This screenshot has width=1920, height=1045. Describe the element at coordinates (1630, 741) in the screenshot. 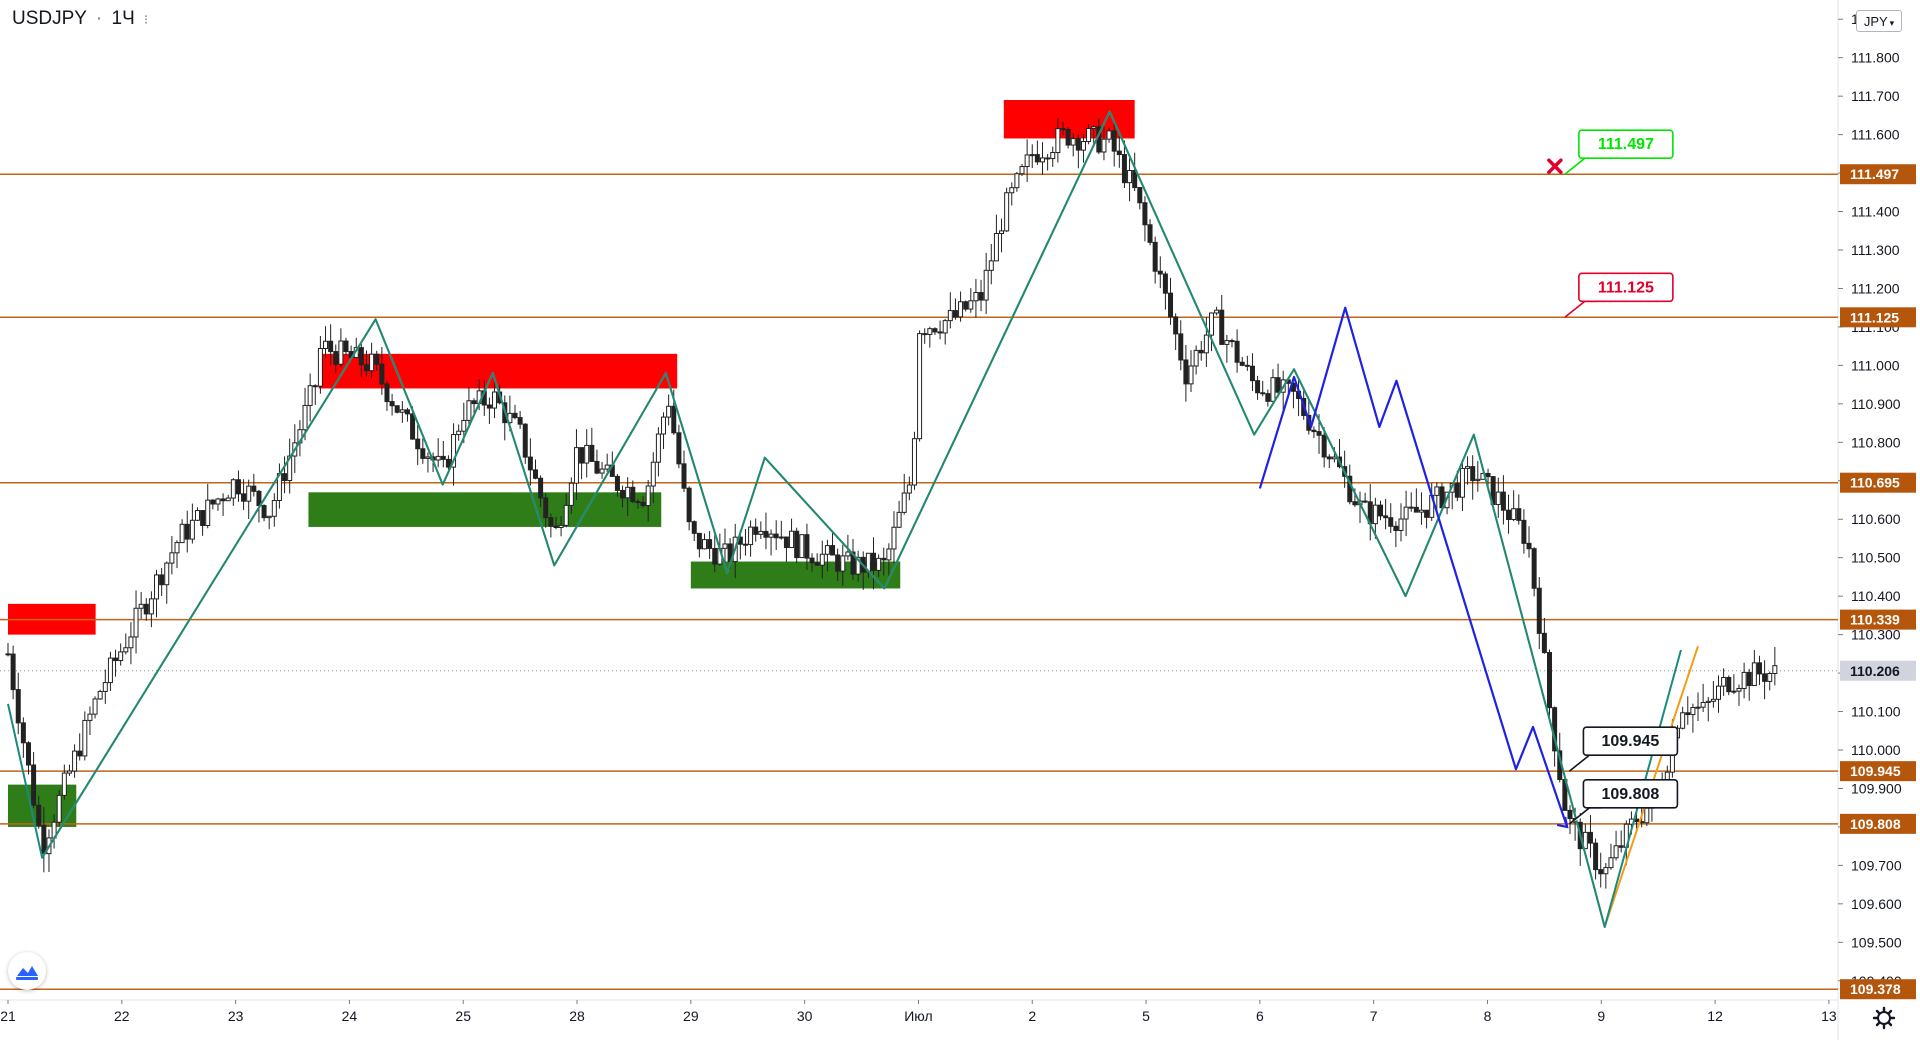

I see `alert-box` at that location.